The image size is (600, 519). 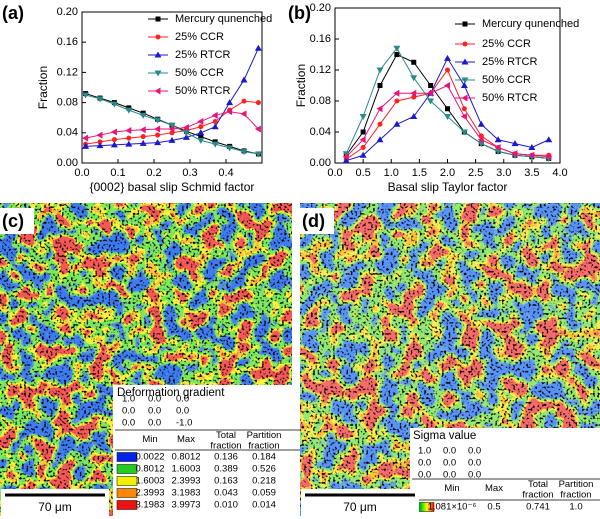 I want to click on table-cell: 1.0, so click(x=575, y=507).